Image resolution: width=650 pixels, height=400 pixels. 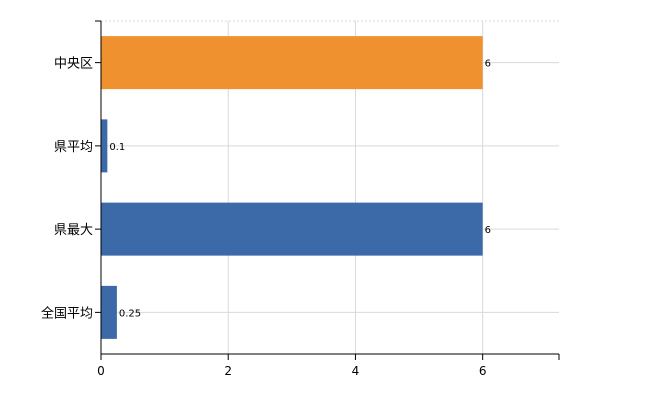 What do you see at coordinates (130, 313) in the screenshot?
I see `data-label-3: 0.25` at bounding box center [130, 313].